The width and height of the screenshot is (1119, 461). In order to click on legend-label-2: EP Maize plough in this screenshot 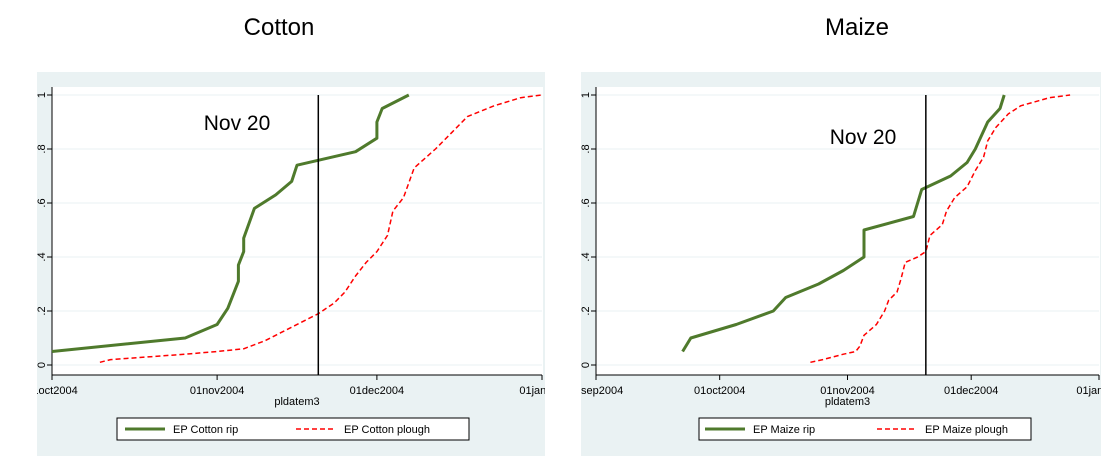, I will do `click(966, 430)`.